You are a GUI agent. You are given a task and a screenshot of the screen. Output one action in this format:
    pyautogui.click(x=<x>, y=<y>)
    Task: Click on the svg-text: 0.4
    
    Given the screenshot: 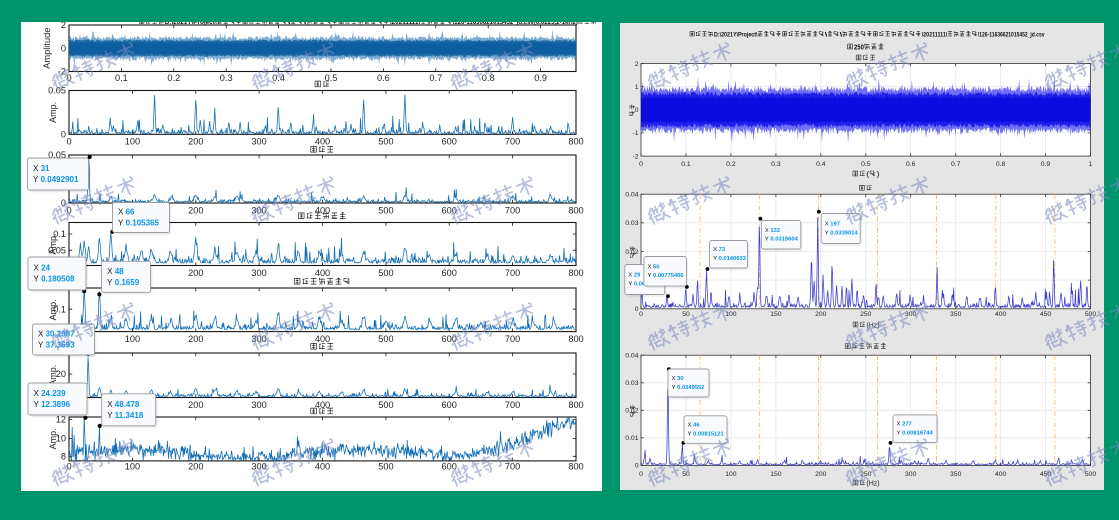 What is the action you would take?
    pyautogui.click(x=278, y=78)
    